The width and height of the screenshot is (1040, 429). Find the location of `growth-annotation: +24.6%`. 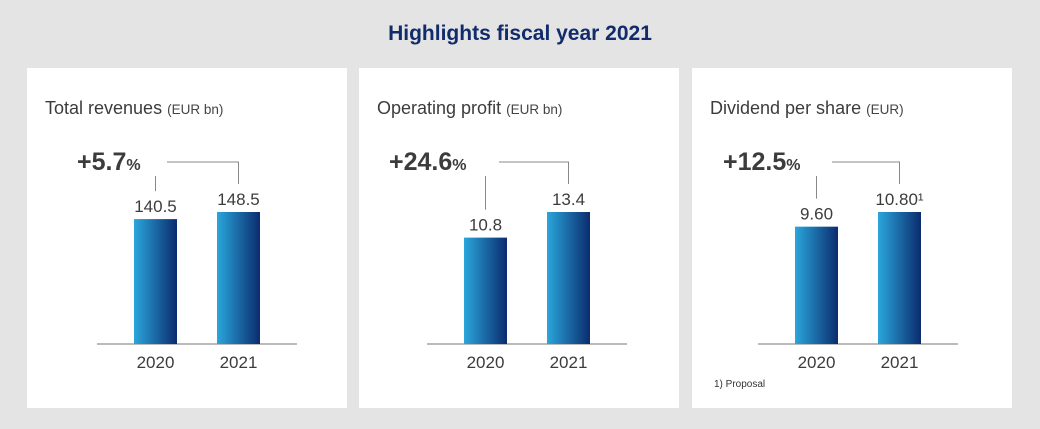

growth-annotation: +24.6% is located at coordinates (428, 162).